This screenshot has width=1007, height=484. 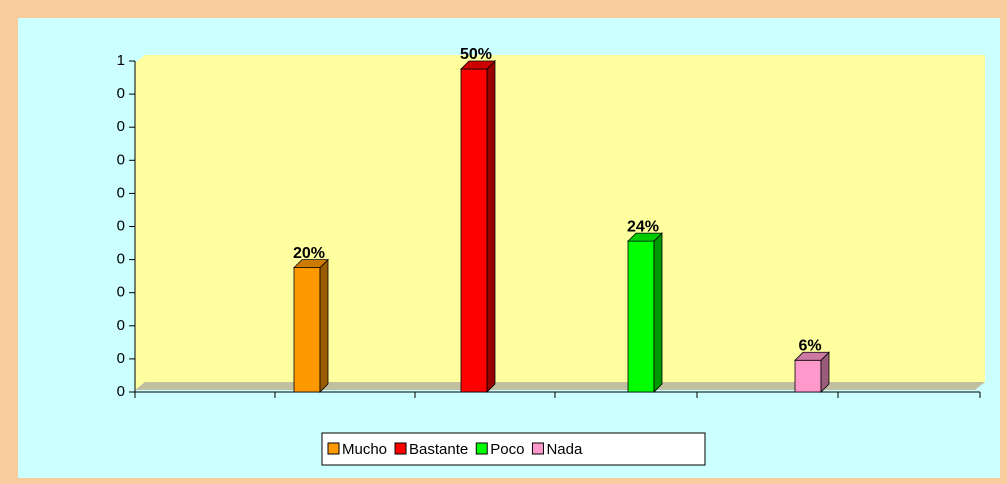 What do you see at coordinates (507, 449) in the screenshot?
I see `legend-label: Poco` at bounding box center [507, 449].